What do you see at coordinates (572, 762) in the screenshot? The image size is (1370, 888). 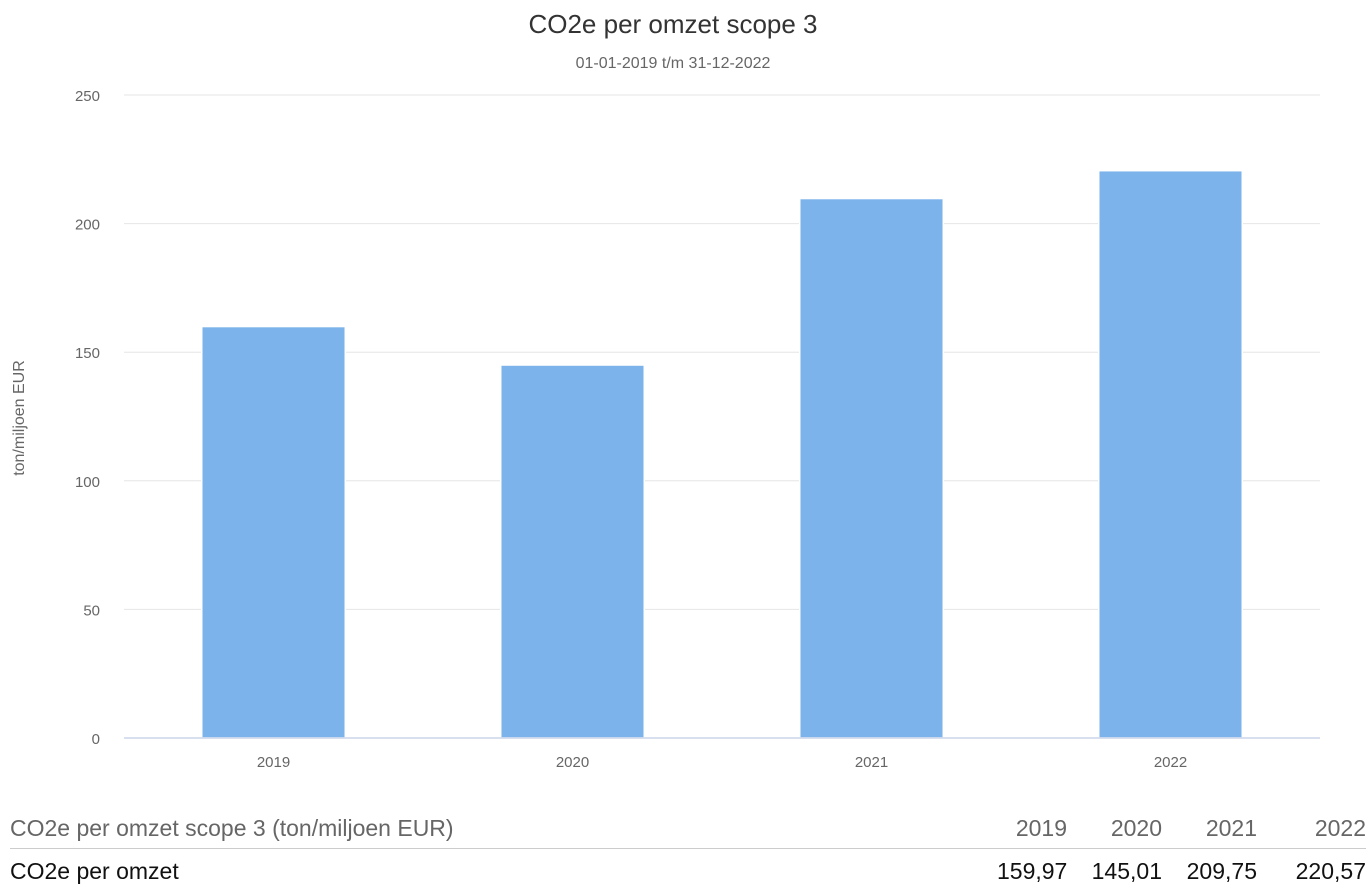 I see `x-tick-label: 2020` at bounding box center [572, 762].